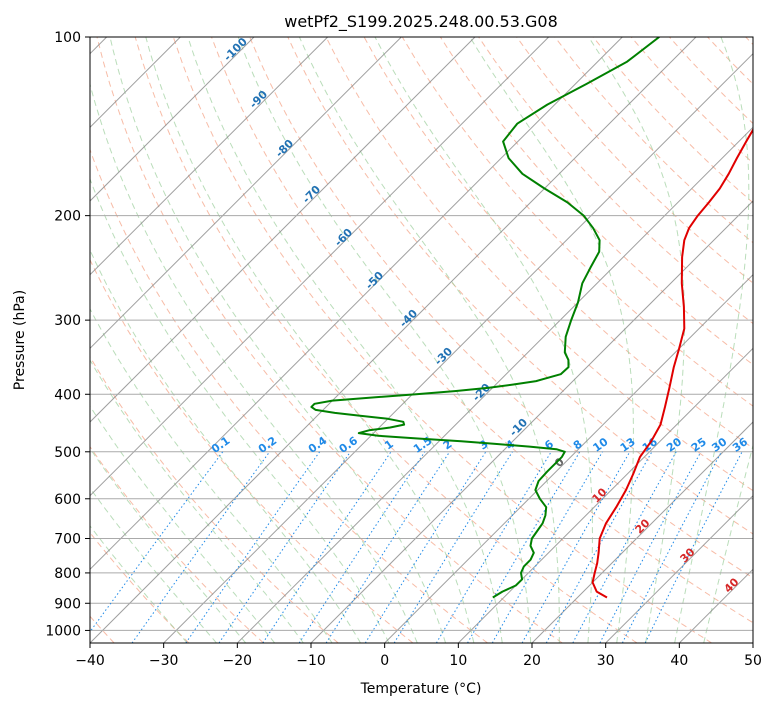 The height and width of the screenshot is (708, 775). I want to click on chart-title: wetPf2_S199.2025.248.00.53.G08, so click(421, 22).